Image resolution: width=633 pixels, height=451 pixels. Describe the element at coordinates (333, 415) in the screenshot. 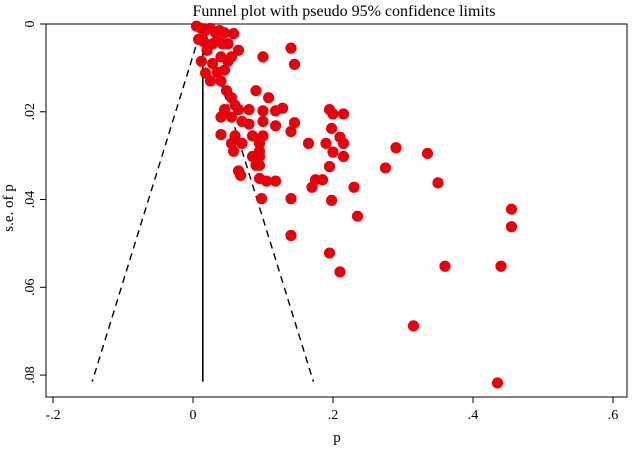

I see `x-tick-label-2: .2` at that location.